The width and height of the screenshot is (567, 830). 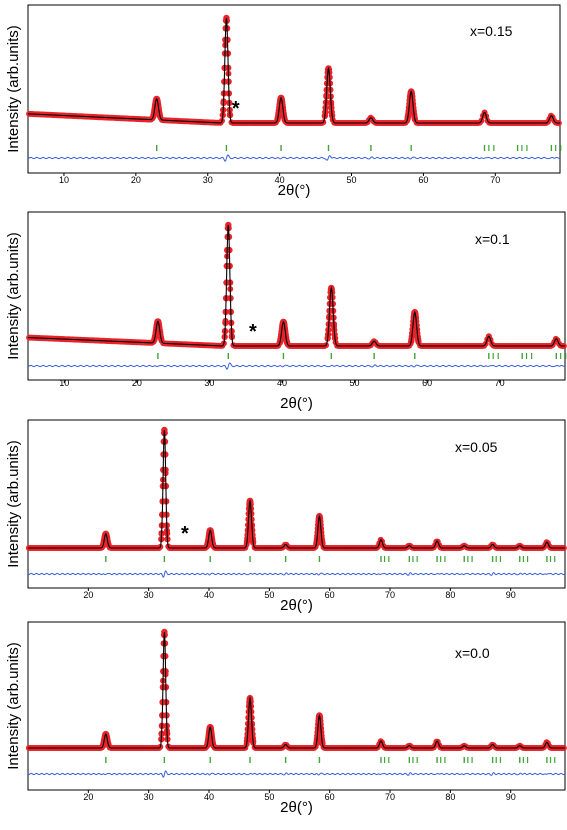 I want to click on composition-label: x=0.05, so click(x=476, y=447).